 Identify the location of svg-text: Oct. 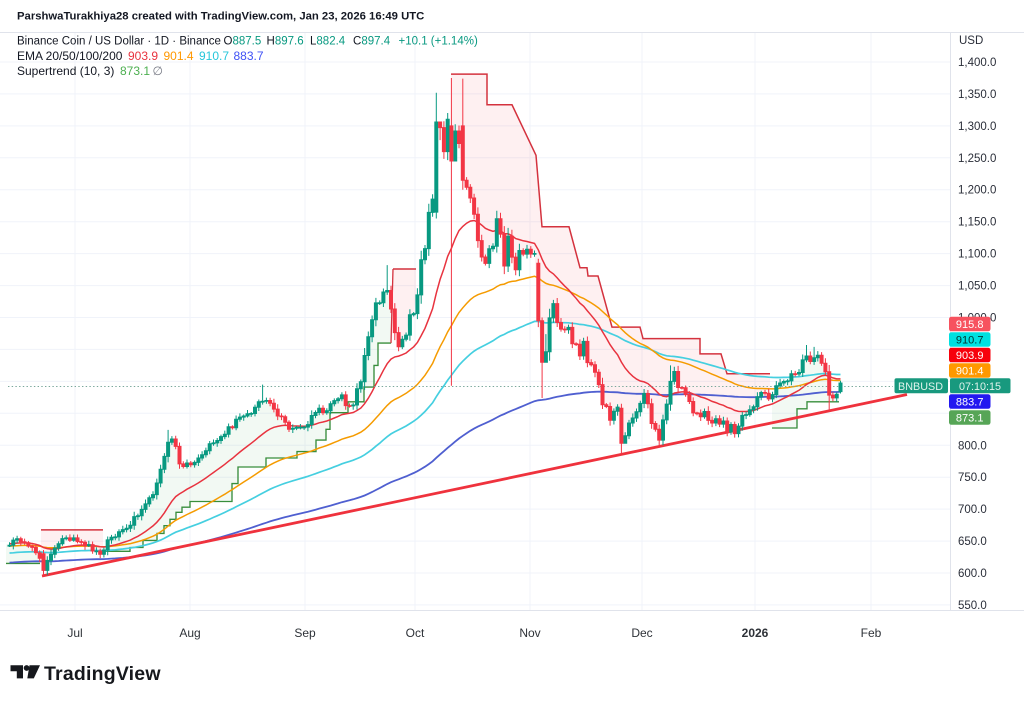
(415, 633).